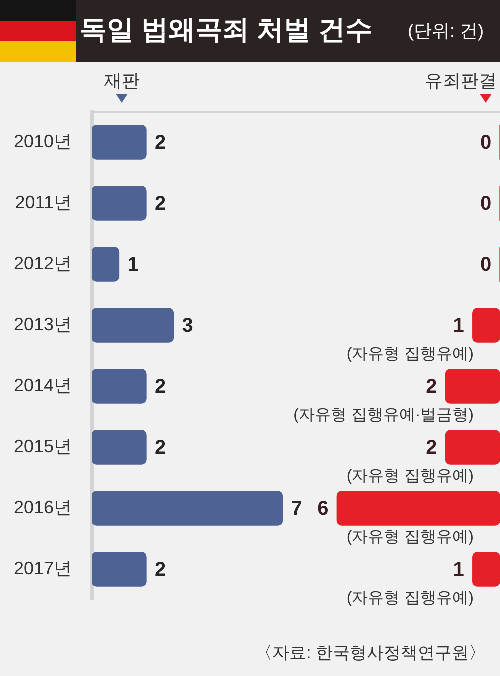 This screenshot has width=500, height=676. Describe the element at coordinates (188, 326) in the screenshot. I see `data-label: 3` at that location.